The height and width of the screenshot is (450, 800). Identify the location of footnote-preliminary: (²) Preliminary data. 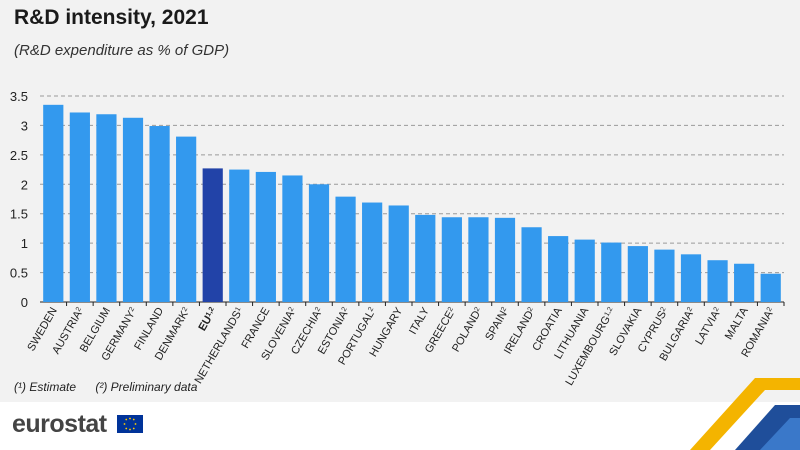
(146, 387).